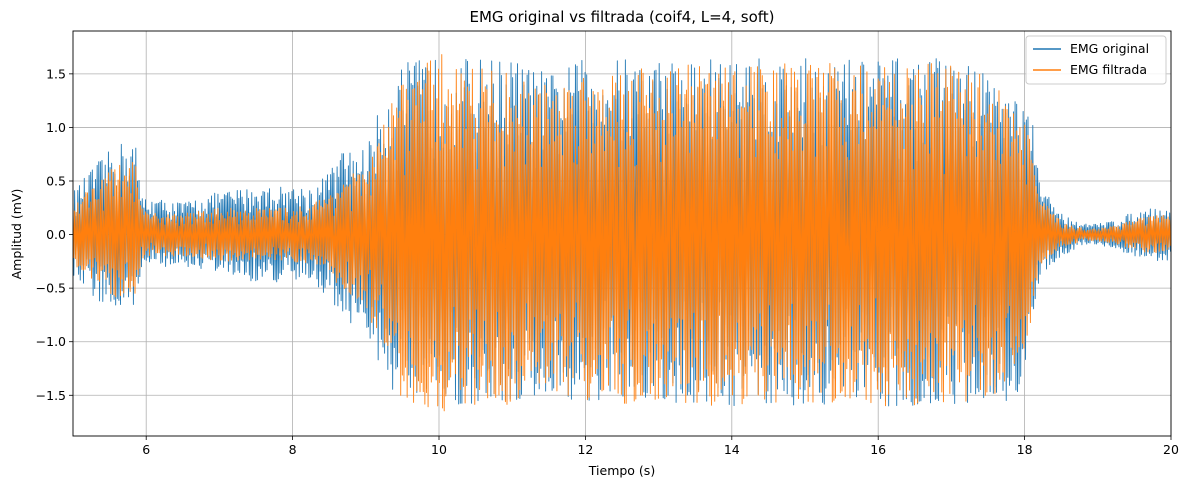 The width and height of the screenshot is (1189, 490). I want to click on x-tick-label: 12, so click(585, 449).